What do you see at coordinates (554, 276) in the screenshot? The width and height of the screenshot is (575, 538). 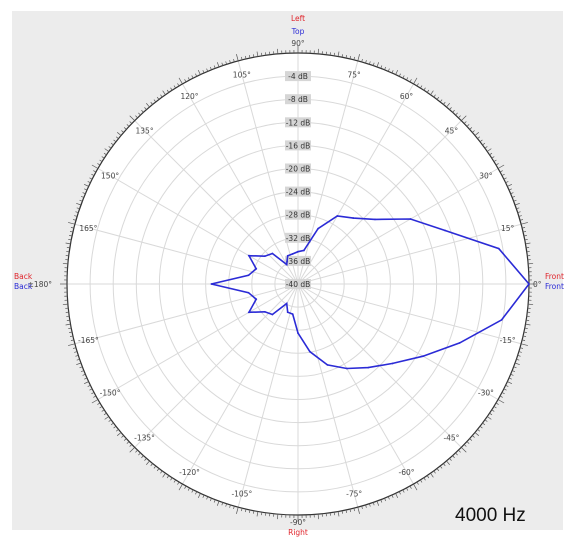 I see `orientation-front-red-label: Front` at bounding box center [554, 276].